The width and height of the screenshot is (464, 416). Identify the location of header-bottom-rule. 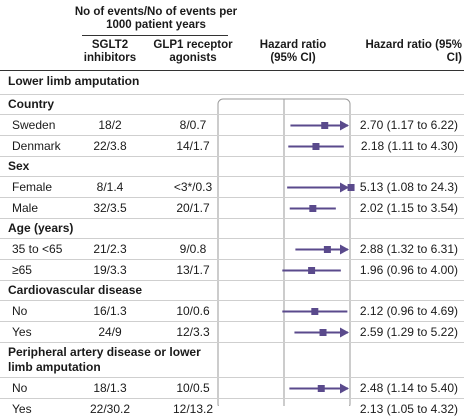
(232, 70).